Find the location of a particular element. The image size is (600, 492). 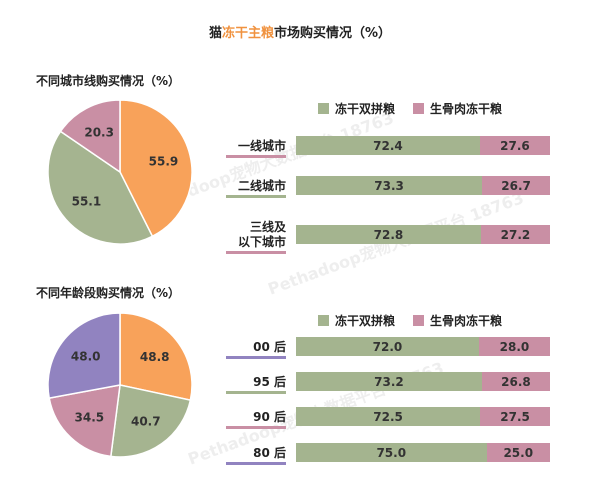

age-category-label-0: 00 后 is located at coordinates (256, 349).